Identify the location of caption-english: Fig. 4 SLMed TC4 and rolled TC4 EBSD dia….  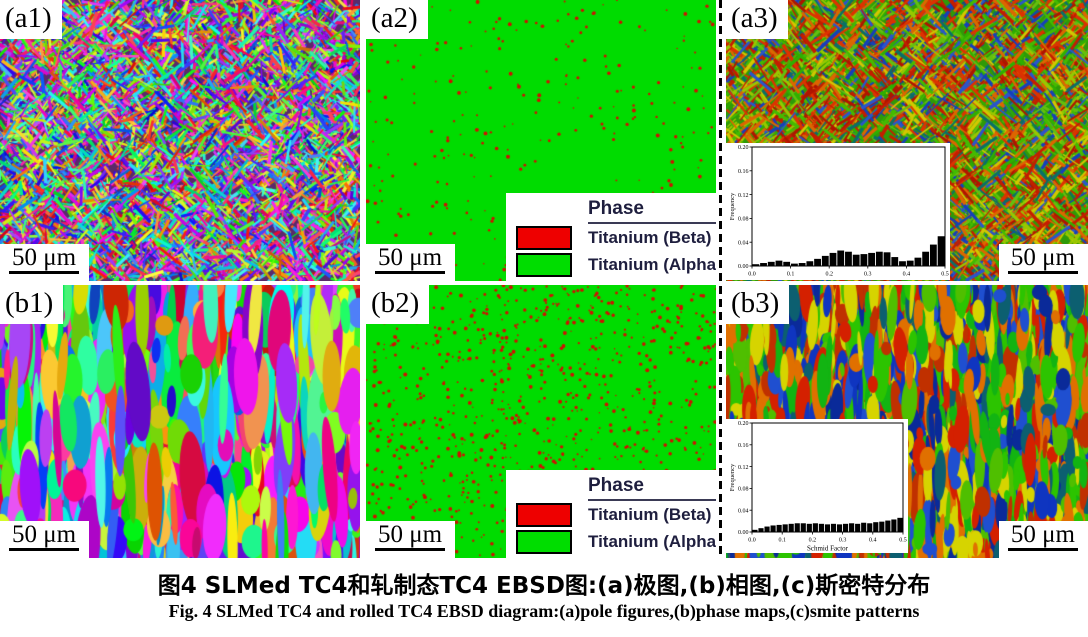
(544, 611).